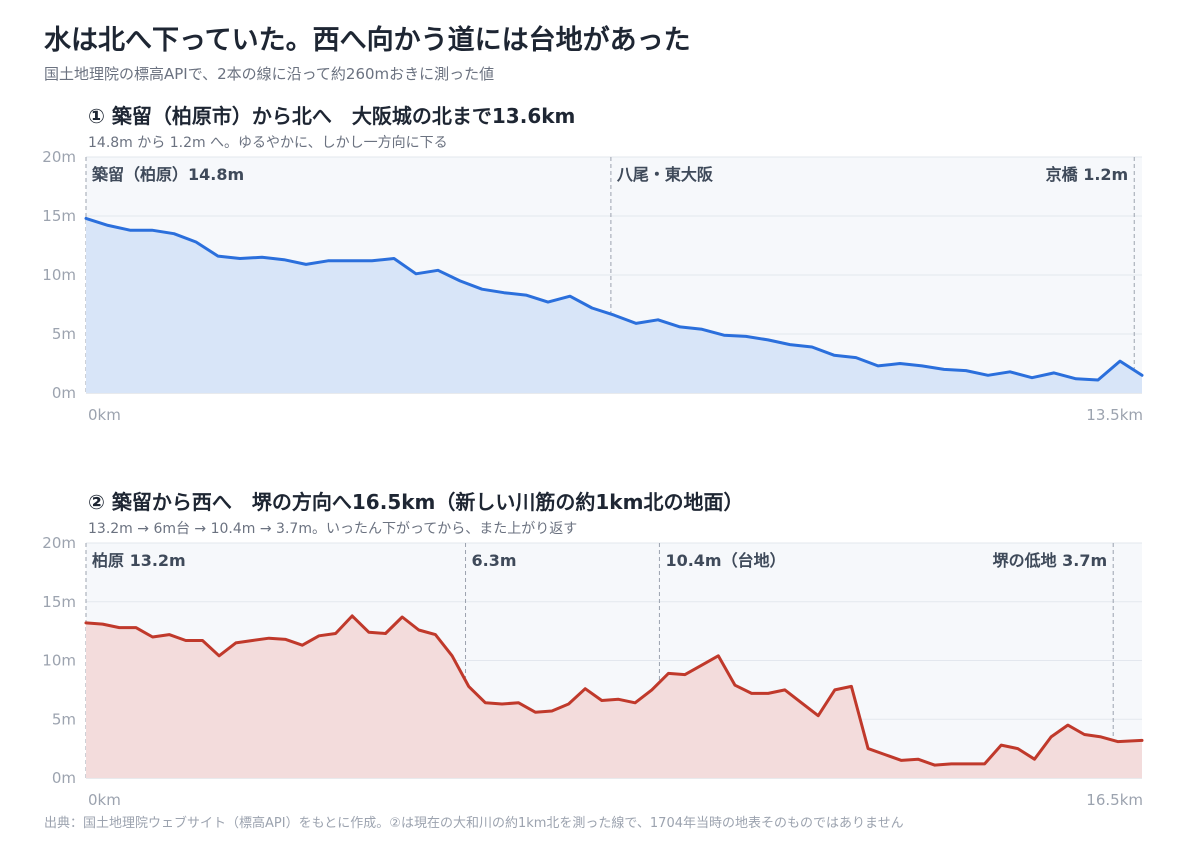 This screenshot has width=1200, height=843. Describe the element at coordinates (104, 415) in the screenshot. I see `chart1-x-tick-label: 0km` at that location.